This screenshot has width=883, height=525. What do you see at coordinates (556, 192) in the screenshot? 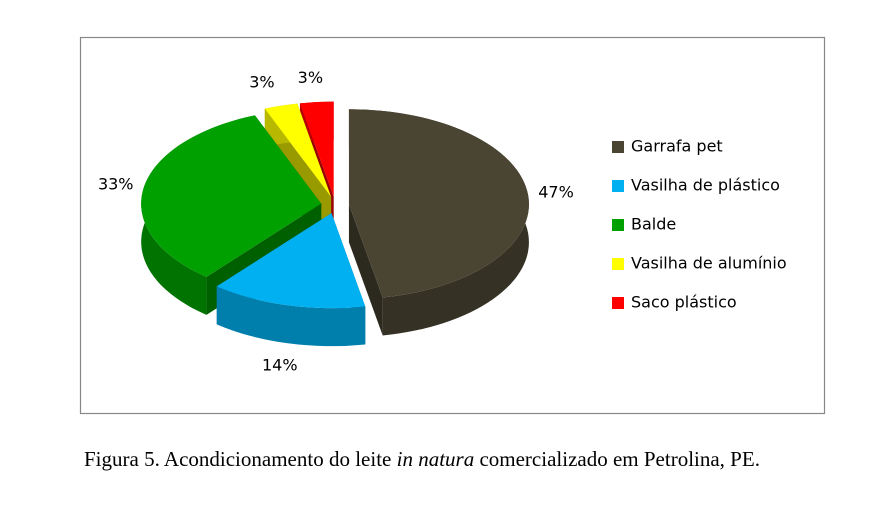
I see `data-label: 47%` at bounding box center [556, 192].